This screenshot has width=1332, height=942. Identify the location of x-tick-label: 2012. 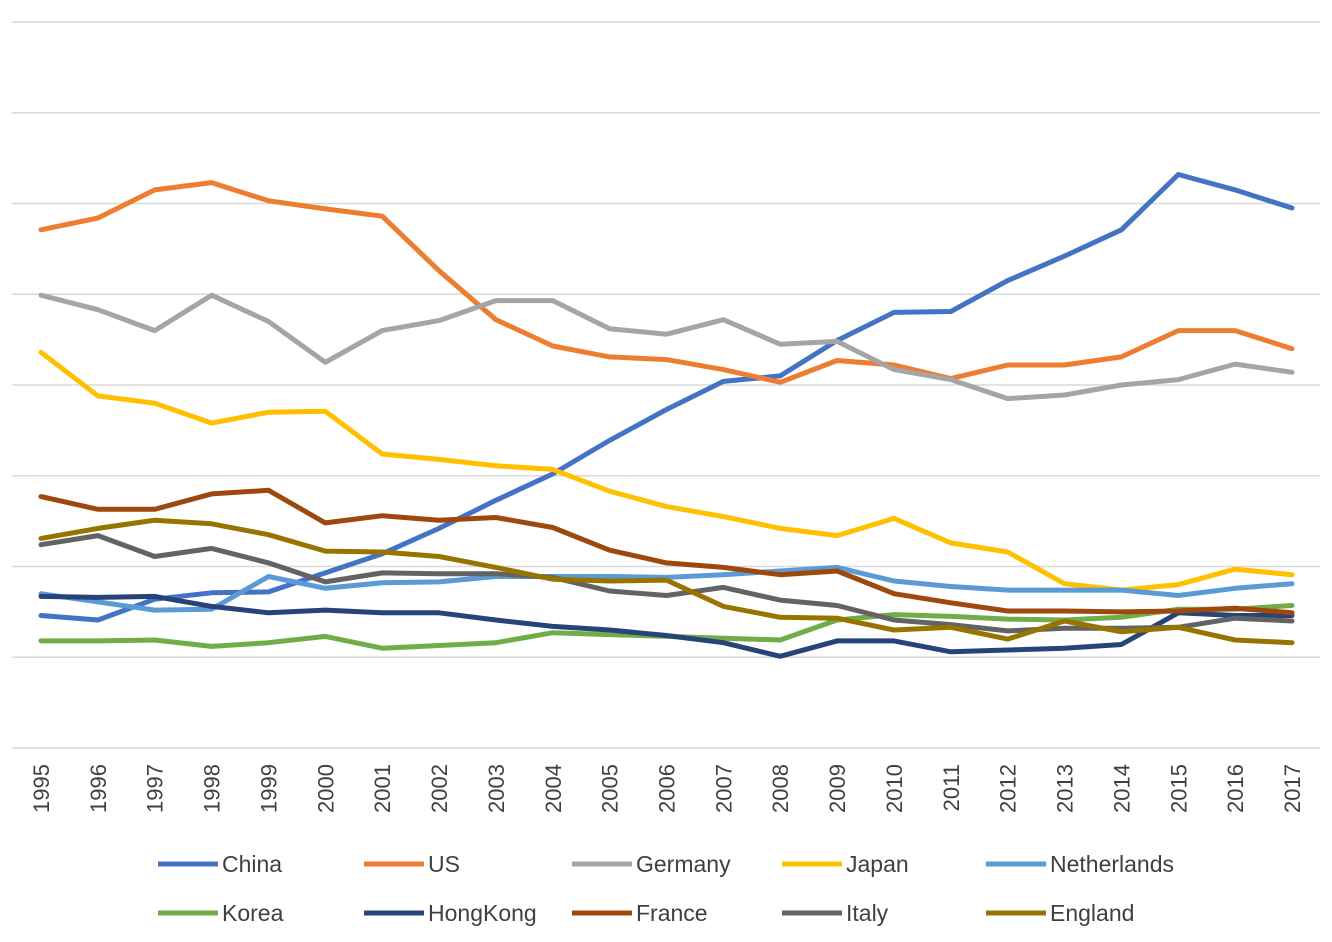
(1008, 788).